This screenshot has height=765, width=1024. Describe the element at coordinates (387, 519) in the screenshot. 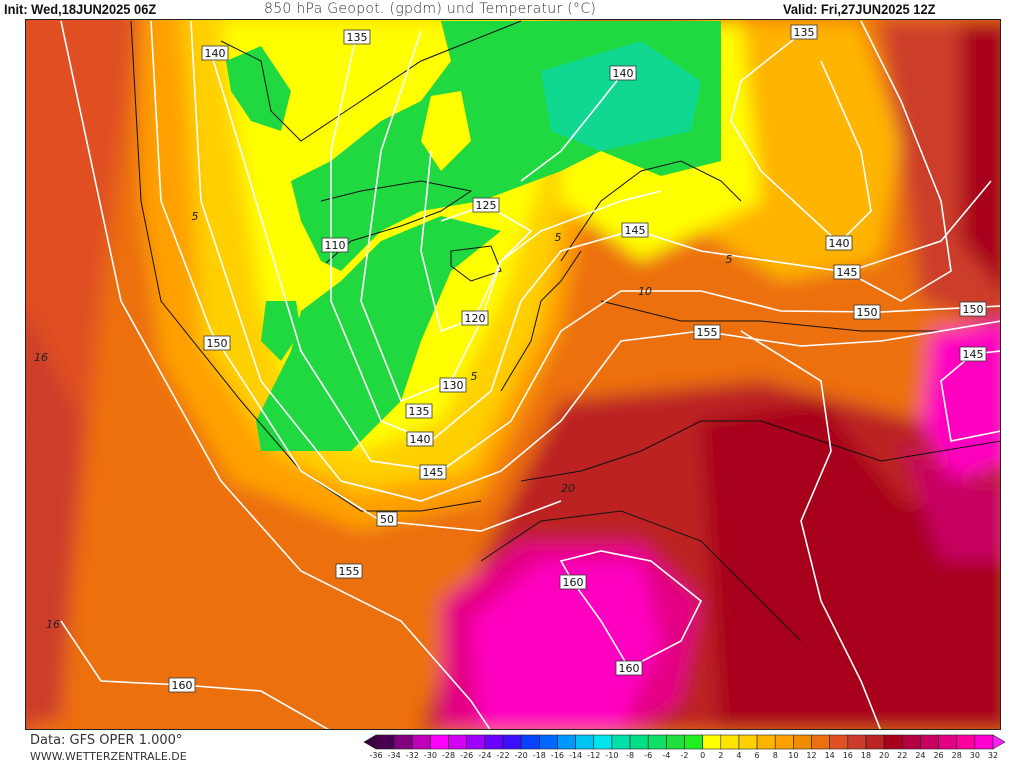

I see `contour-label: 50` at that location.